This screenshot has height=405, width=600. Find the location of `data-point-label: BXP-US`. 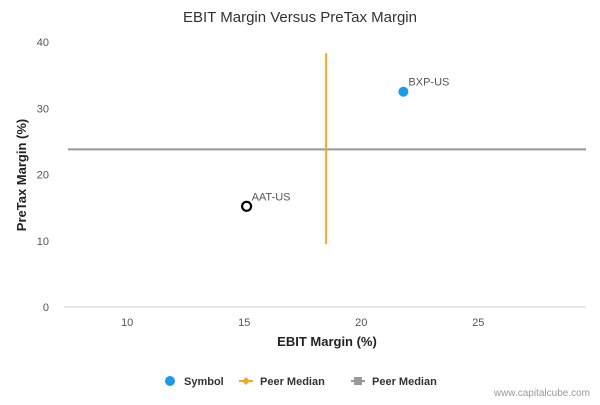

data-point-label: BXP-US is located at coordinates (428, 83).